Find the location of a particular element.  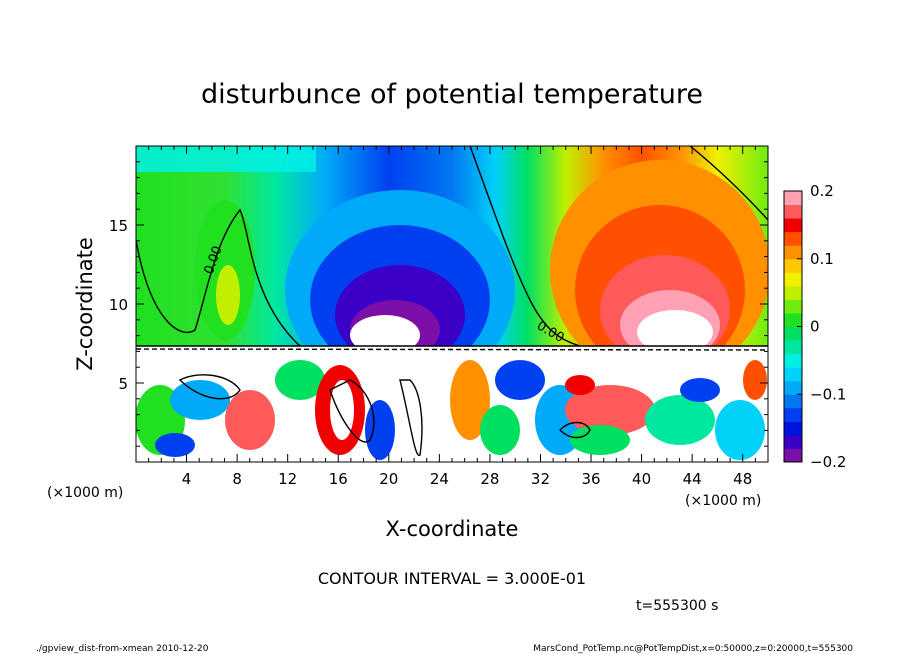

left-yellow-plume is located at coordinates (228, 295).